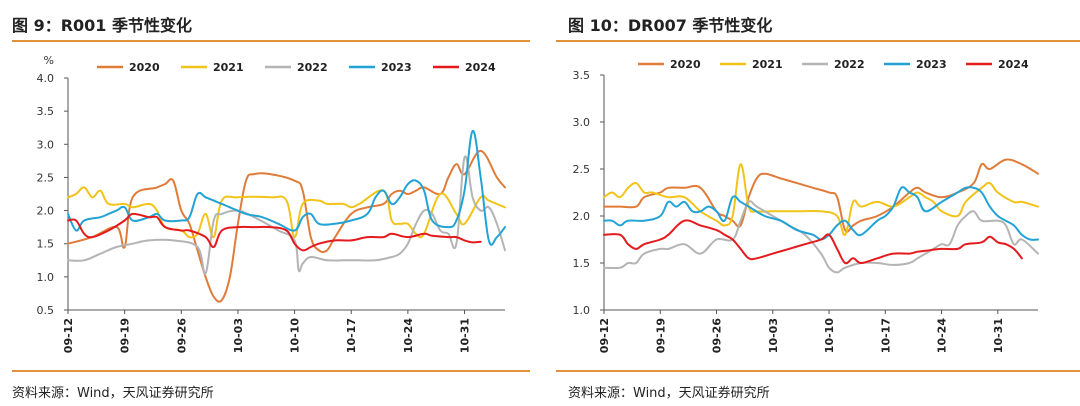 This screenshot has width=1080, height=406. I want to click on chart-title: 图 9：R001 季节性变化, so click(102, 25).